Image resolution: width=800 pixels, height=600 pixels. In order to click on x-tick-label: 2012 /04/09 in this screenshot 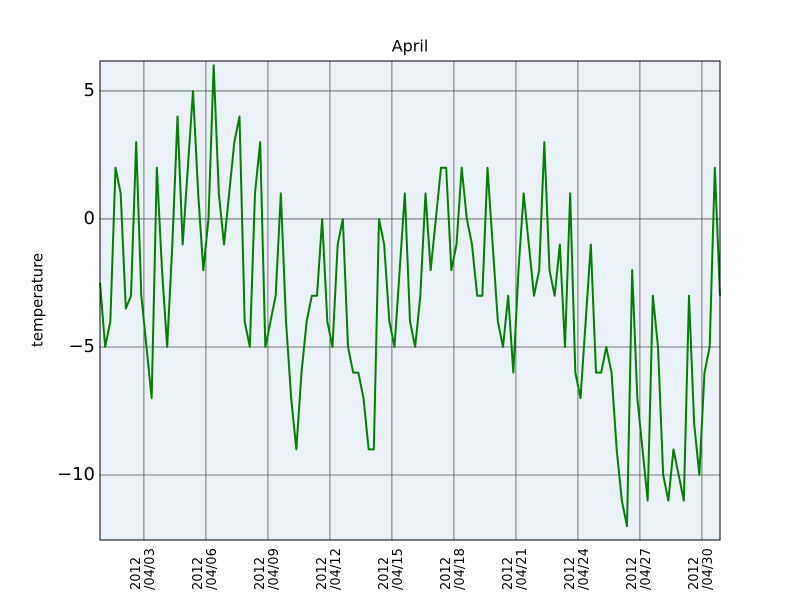, I will do `click(267, 569)`.